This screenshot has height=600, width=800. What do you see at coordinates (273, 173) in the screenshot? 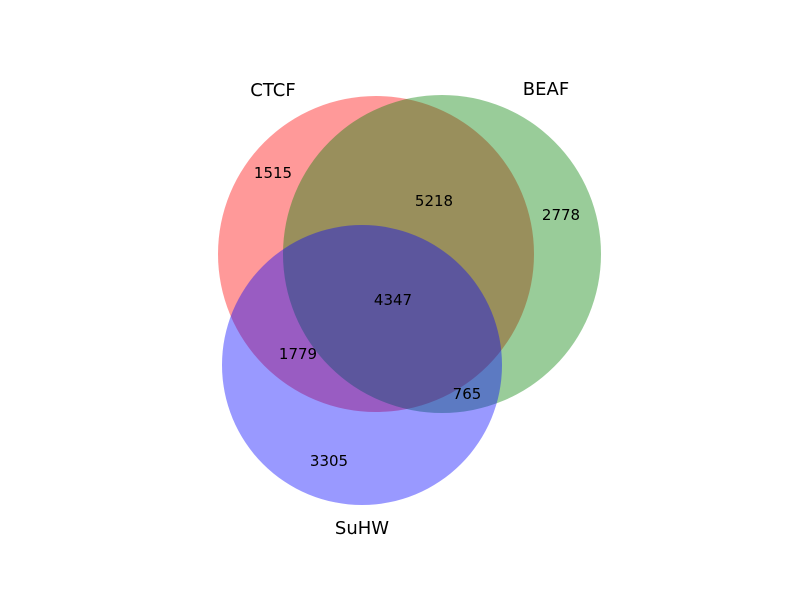
I see `ctcf-only-count: 1515` at bounding box center [273, 173].